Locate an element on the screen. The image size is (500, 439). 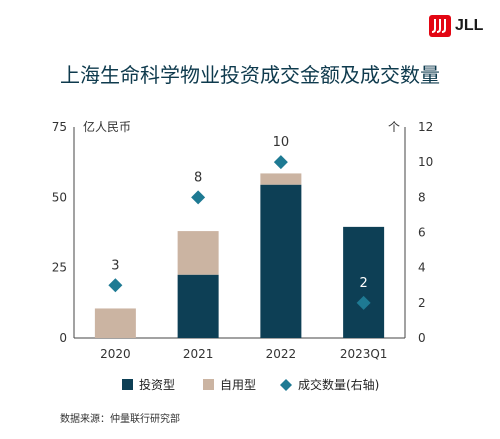
brand-name: JLL is located at coordinates (469, 25).